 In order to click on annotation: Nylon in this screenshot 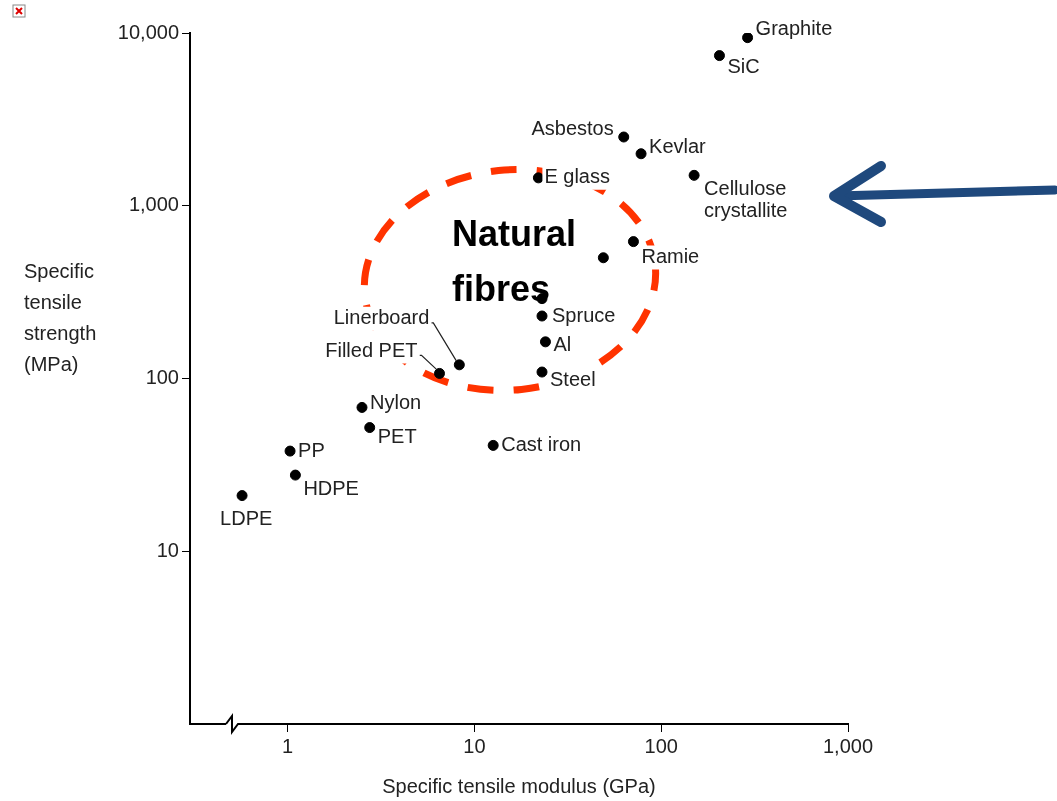, I will do `click(395, 401)`.